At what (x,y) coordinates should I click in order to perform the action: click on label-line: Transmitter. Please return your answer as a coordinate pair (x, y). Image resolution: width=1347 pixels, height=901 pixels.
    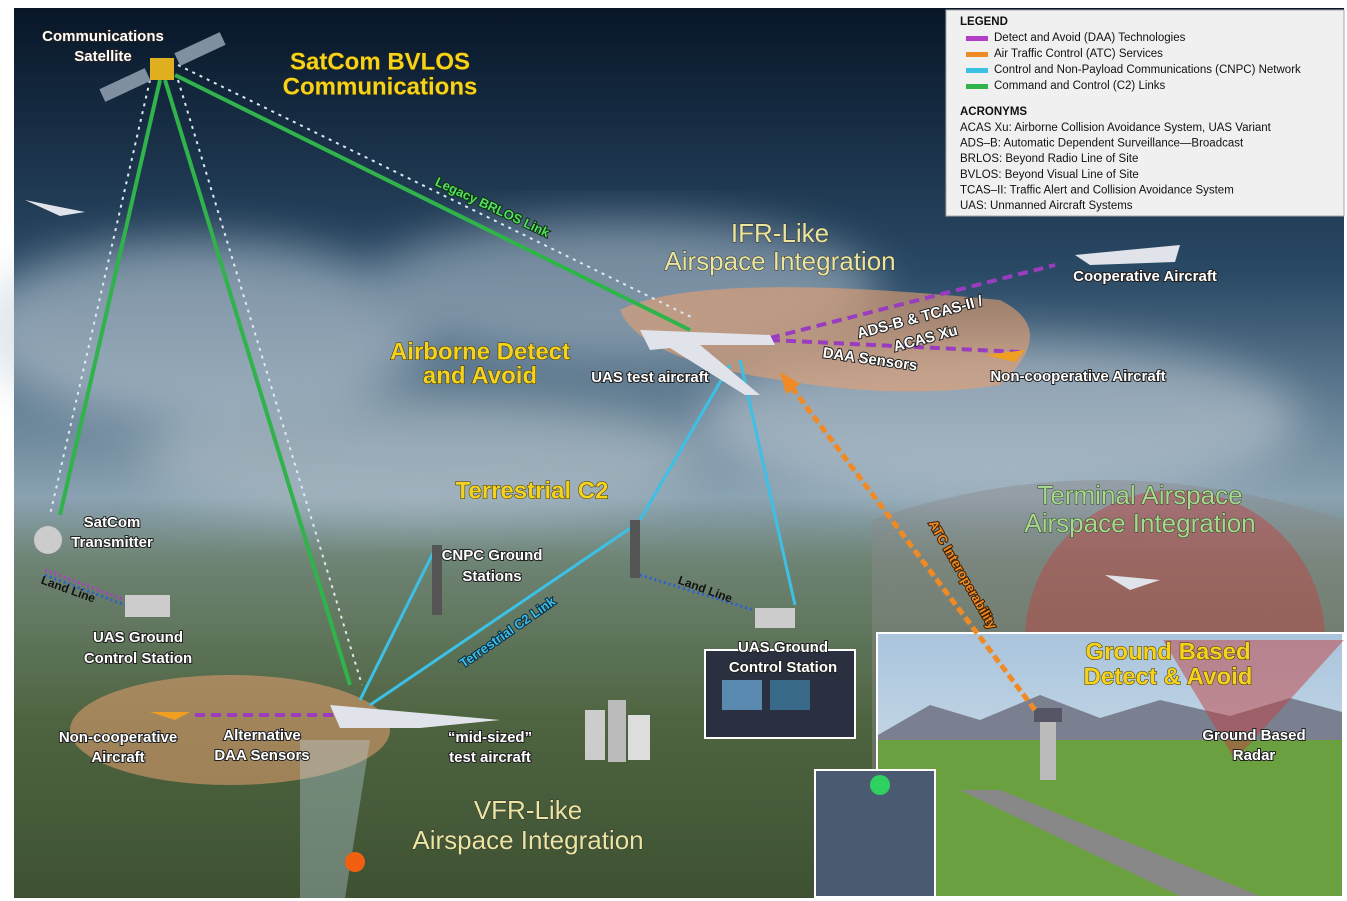
    Looking at the image, I should click on (112, 542).